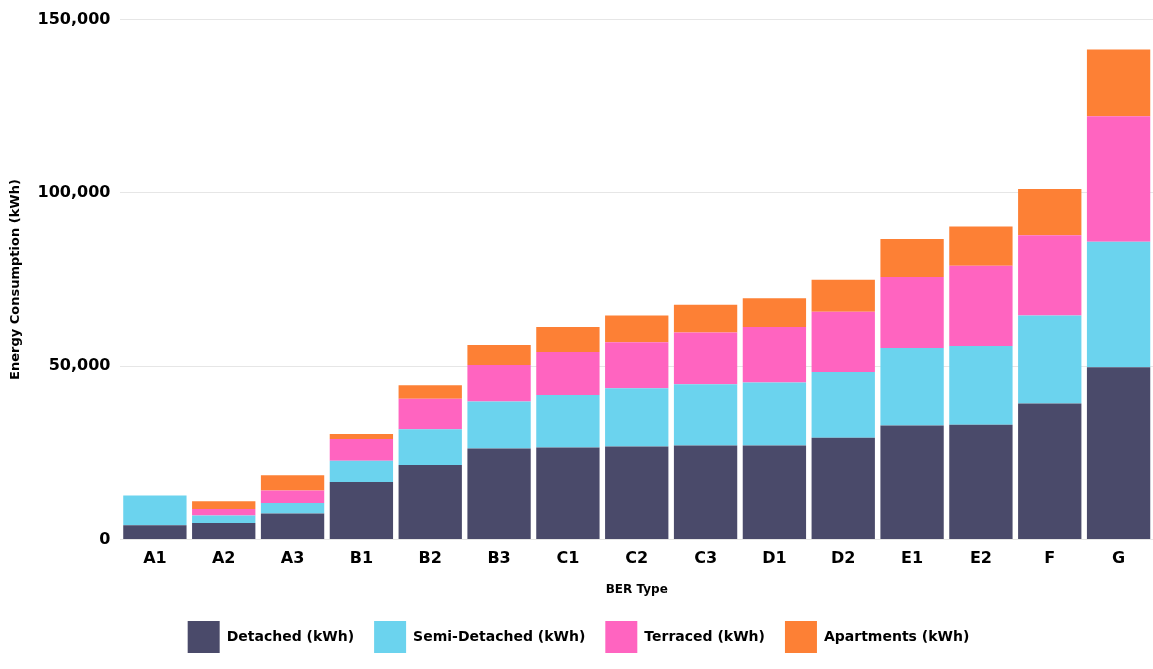  What do you see at coordinates (292, 558) in the screenshot?
I see `x-tick-label: A3` at bounding box center [292, 558].